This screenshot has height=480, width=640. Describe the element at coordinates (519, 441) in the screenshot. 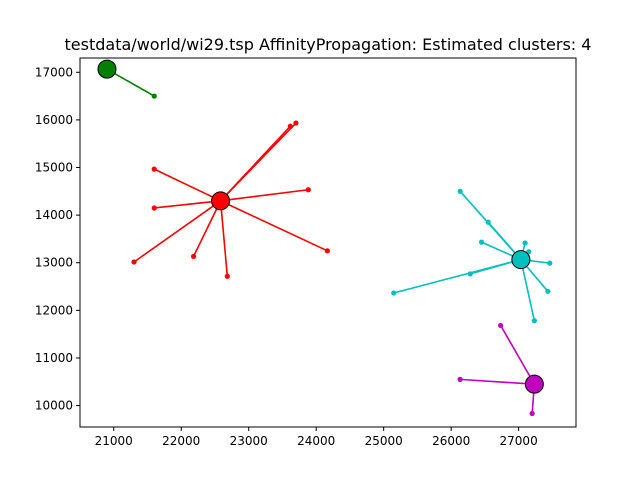

I see `x-tick-label-6: 27000` at that location.